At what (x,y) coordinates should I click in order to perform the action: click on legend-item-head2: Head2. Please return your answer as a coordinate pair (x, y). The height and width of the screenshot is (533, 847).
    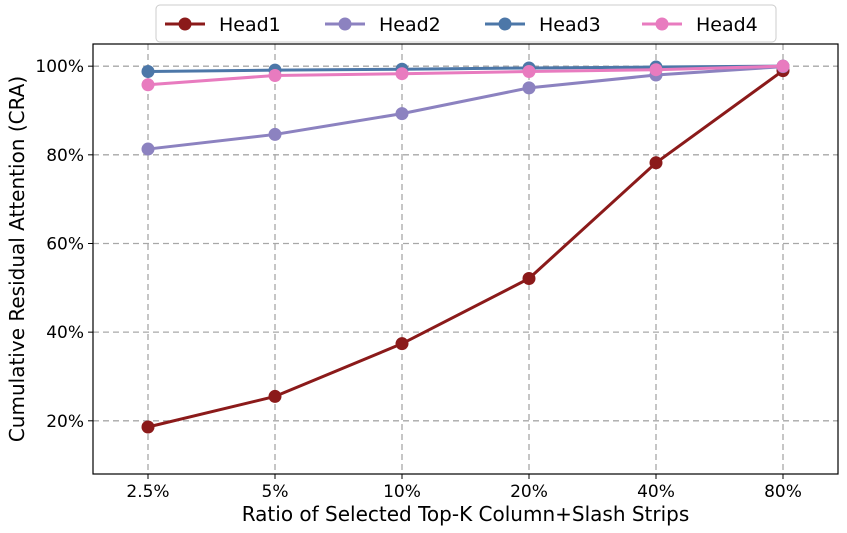
    Looking at the image, I should click on (383, 25).